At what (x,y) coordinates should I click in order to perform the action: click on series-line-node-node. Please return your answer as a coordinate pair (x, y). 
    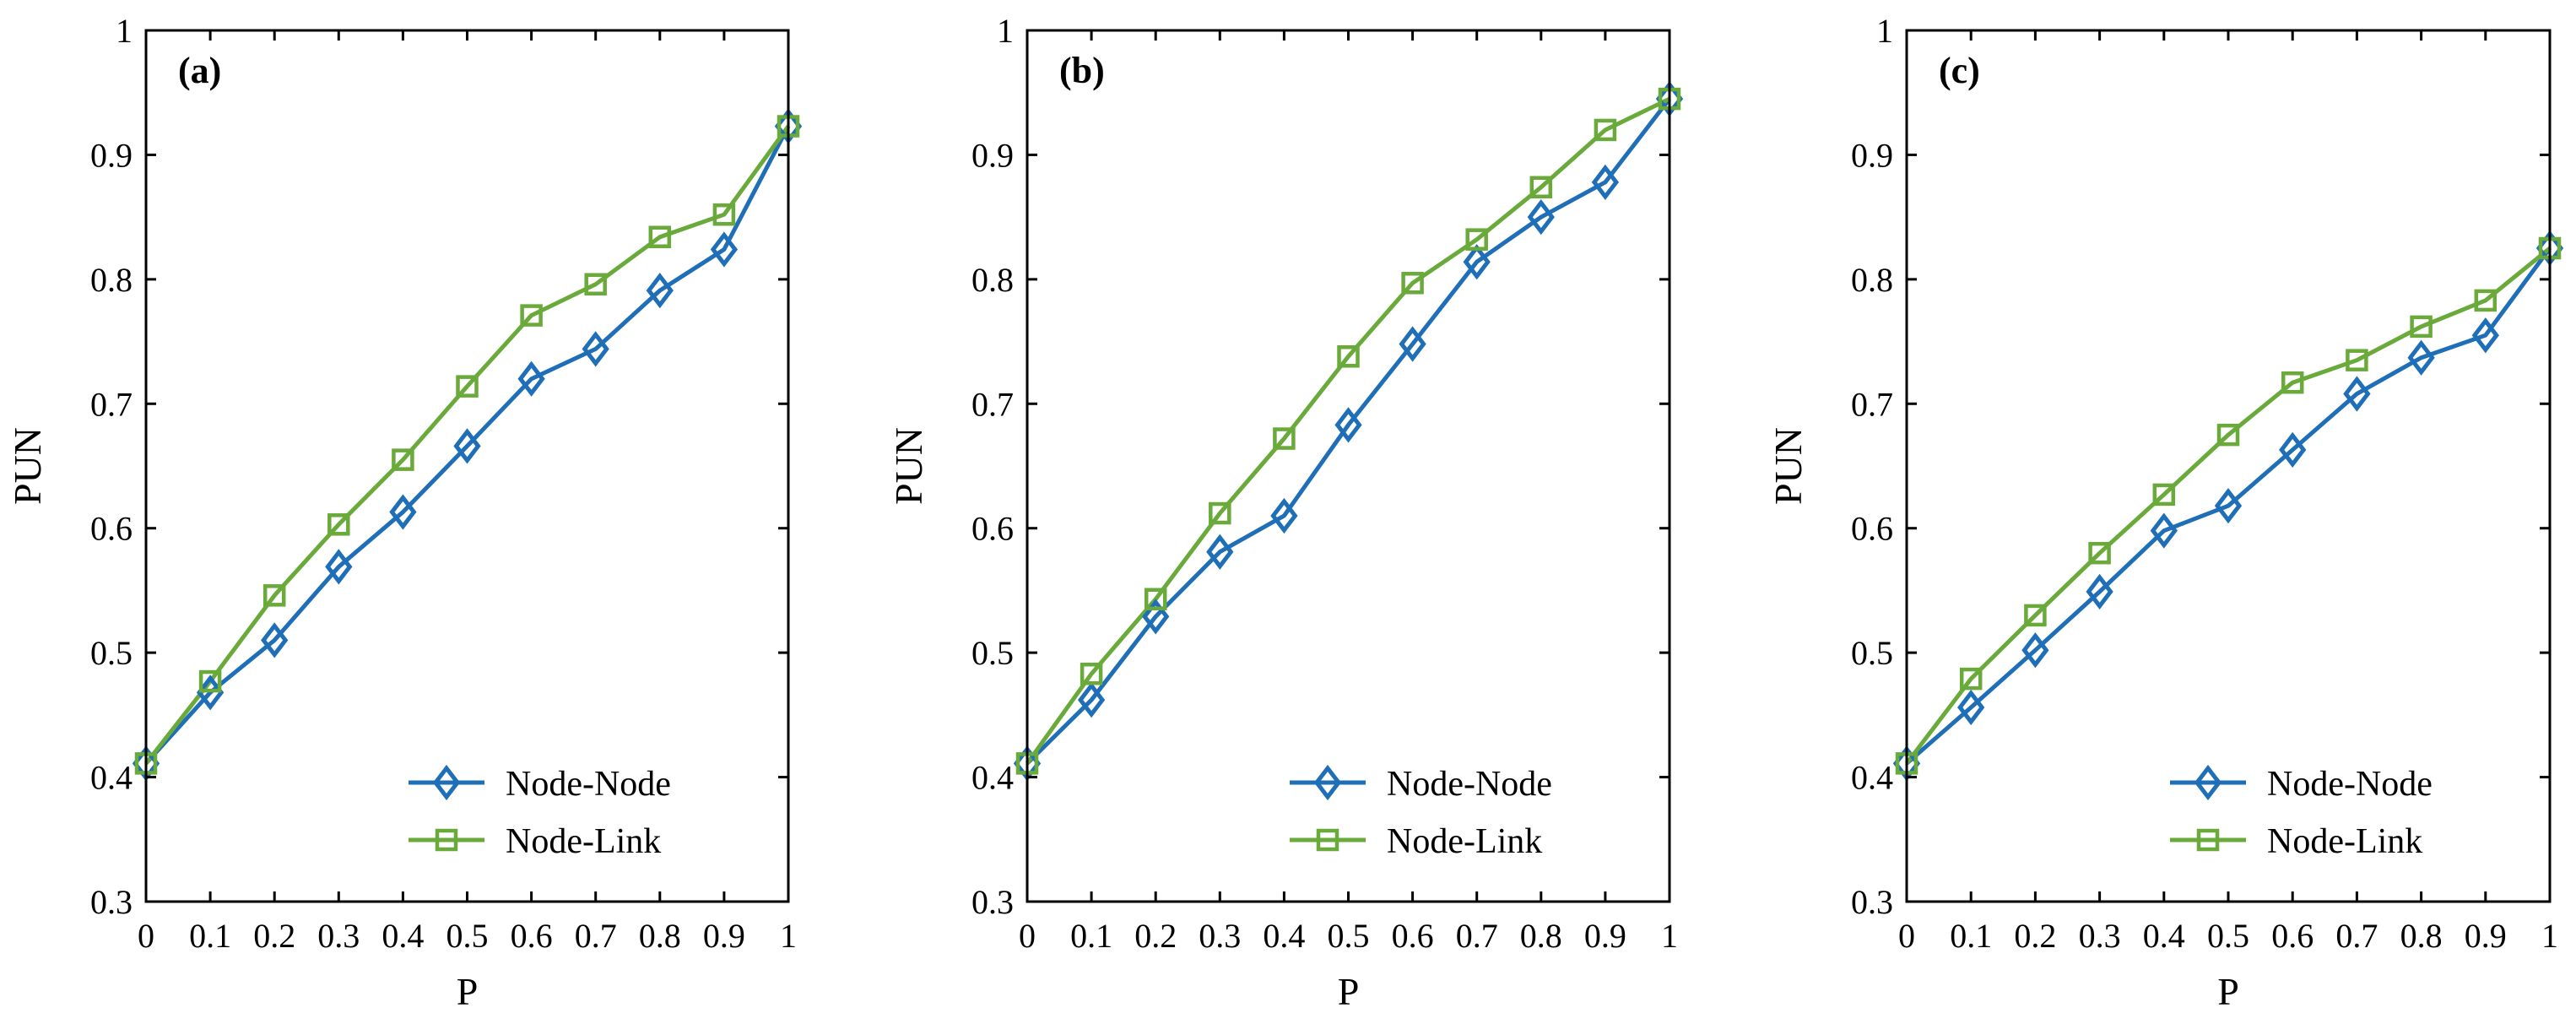
    Looking at the image, I should click on (2228, 506).